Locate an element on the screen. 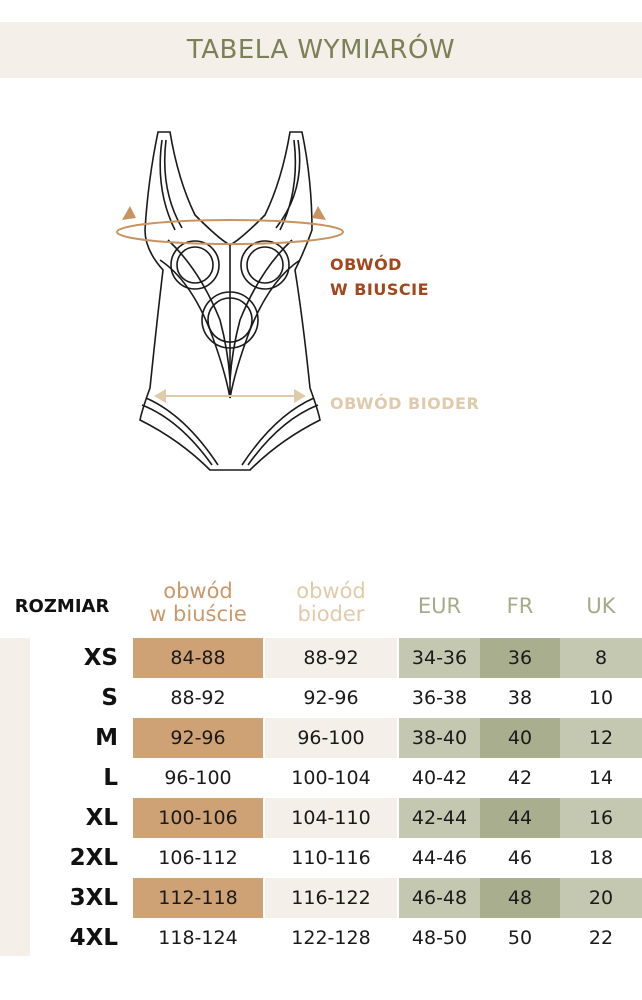 This screenshot has width=642, height=1000. header-uk: UK is located at coordinates (601, 606).